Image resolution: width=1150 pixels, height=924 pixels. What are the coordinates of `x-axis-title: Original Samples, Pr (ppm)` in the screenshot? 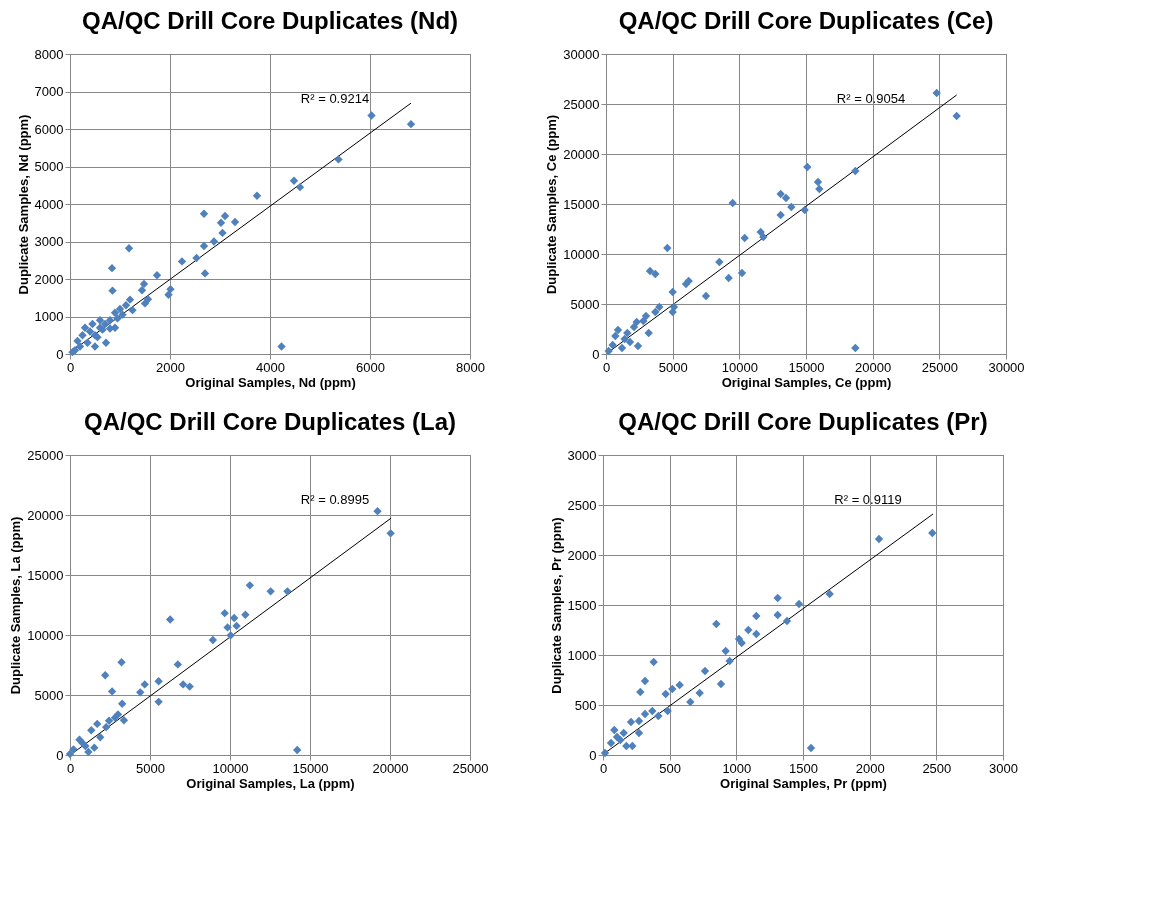 It's located at (803, 783).